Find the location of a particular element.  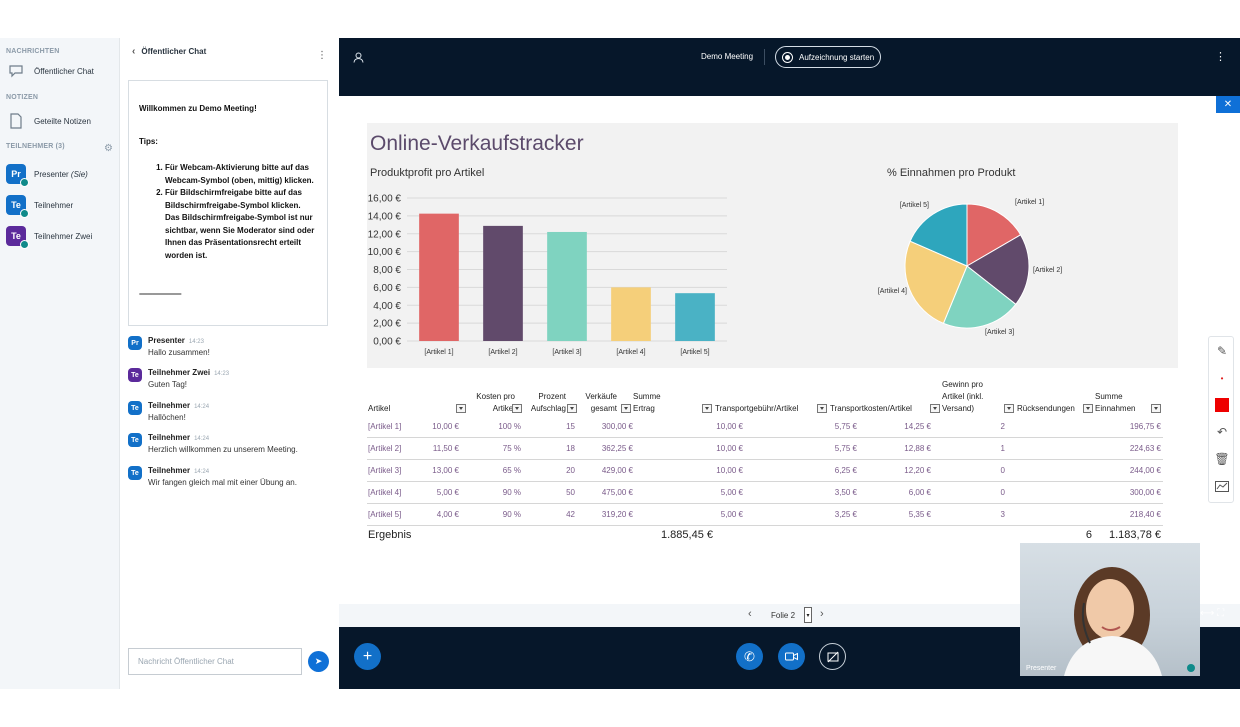

column-header: Verkäufe gesamt is located at coordinates (601, 402).